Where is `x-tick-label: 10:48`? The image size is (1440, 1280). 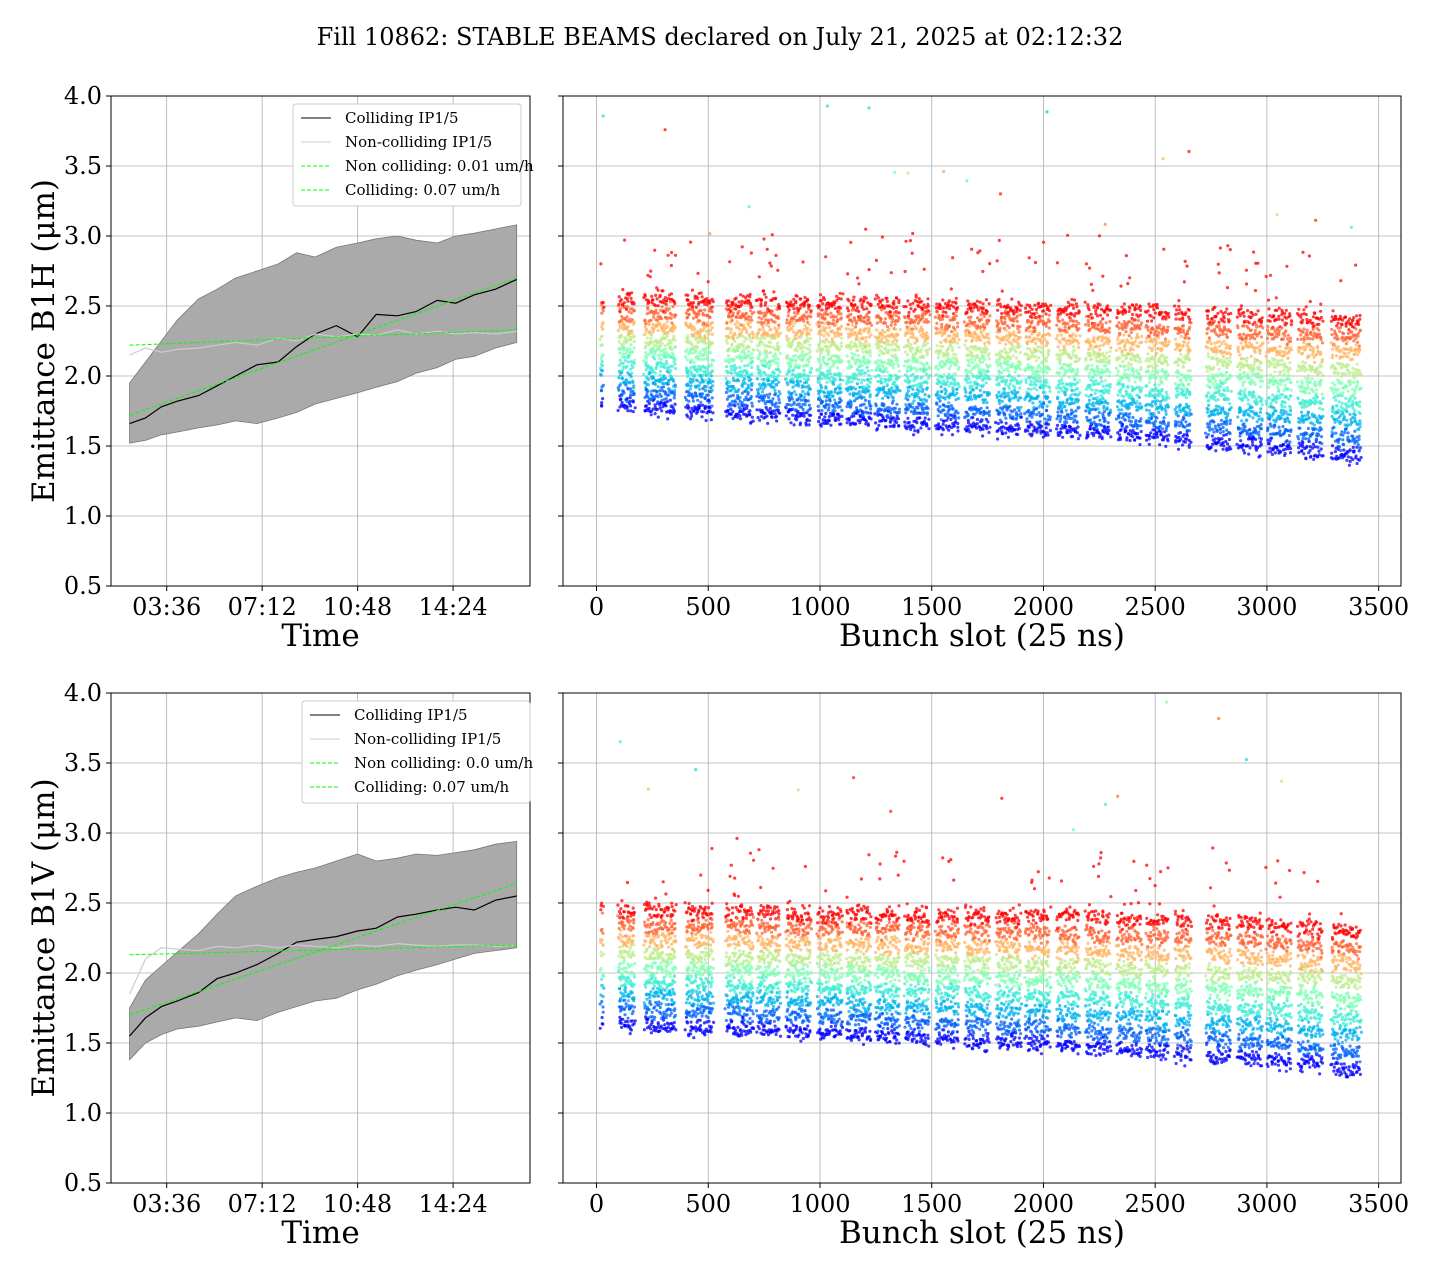
x-tick-label: 10:48 is located at coordinates (357, 607).